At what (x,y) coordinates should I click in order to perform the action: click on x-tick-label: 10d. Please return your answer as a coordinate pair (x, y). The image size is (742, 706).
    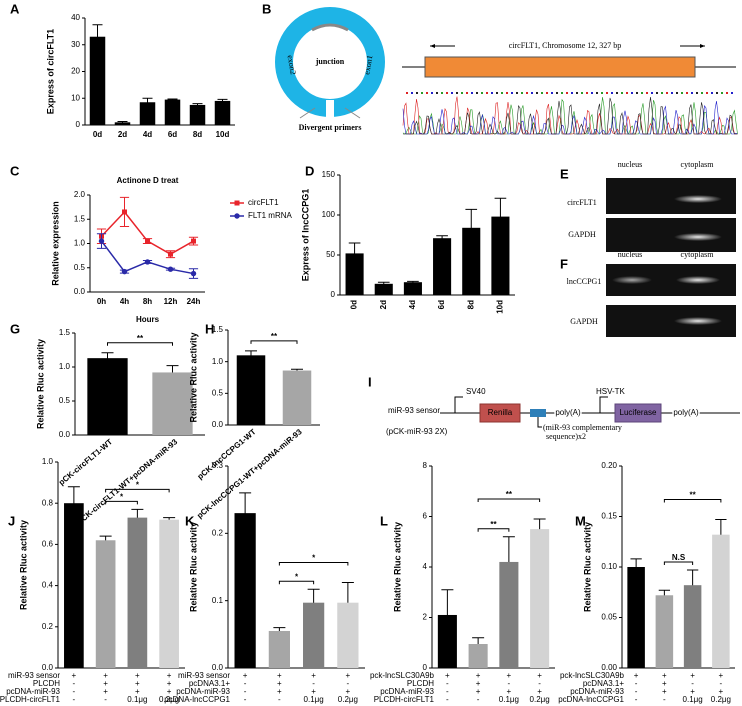
    Looking at the image, I should click on (500, 307).